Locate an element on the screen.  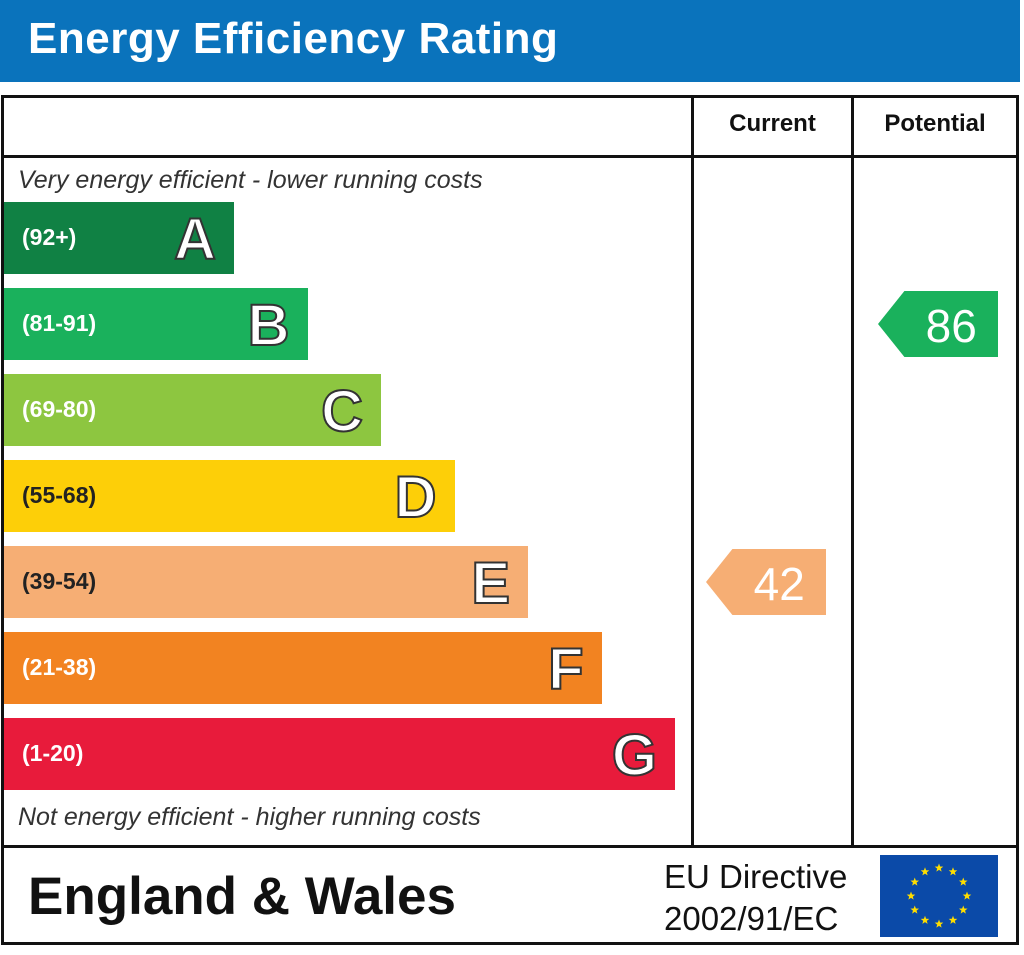
current-rating-arrow: 42 is located at coordinates (766, 582).